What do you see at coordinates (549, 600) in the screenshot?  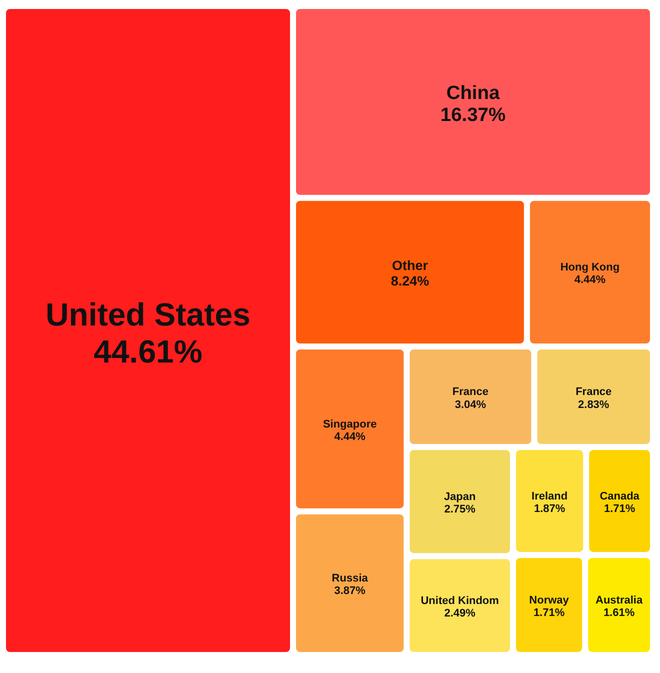 I see `category-label: Norway` at bounding box center [549, 600].